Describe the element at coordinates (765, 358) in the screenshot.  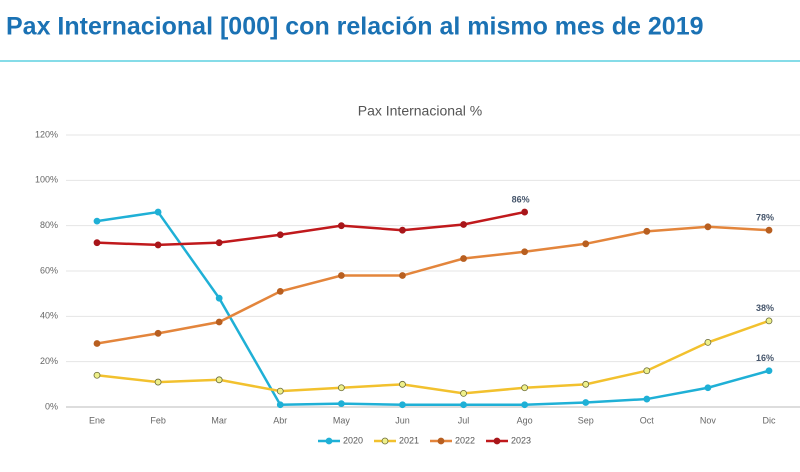
I see `value-label: 16%` at that location.